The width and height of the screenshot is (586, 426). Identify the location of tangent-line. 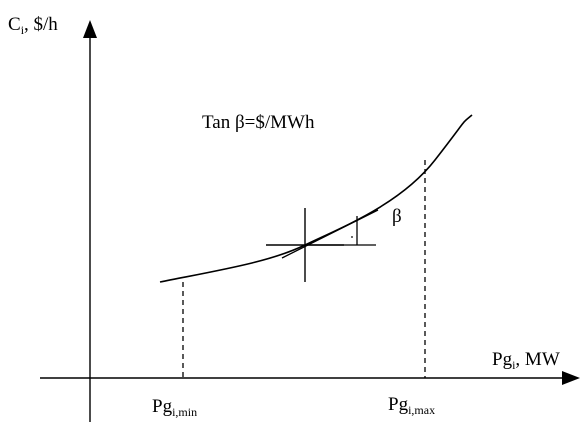
(330, 234).